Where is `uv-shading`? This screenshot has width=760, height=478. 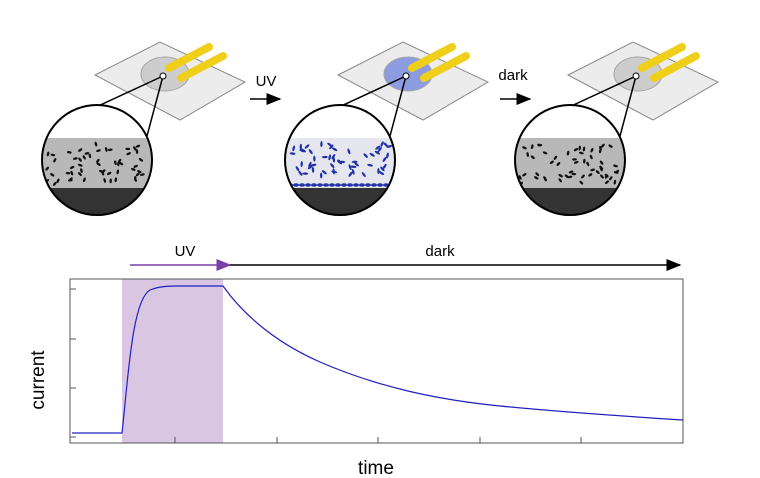
uv-shading is located at coordinates (172, 361).